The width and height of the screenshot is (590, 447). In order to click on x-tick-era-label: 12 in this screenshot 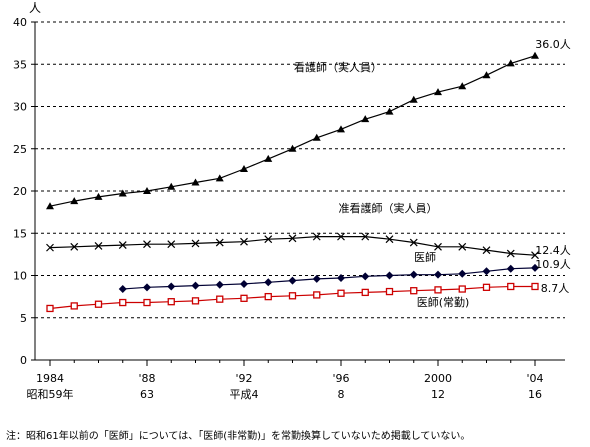, I will do `click(438, 394)`.